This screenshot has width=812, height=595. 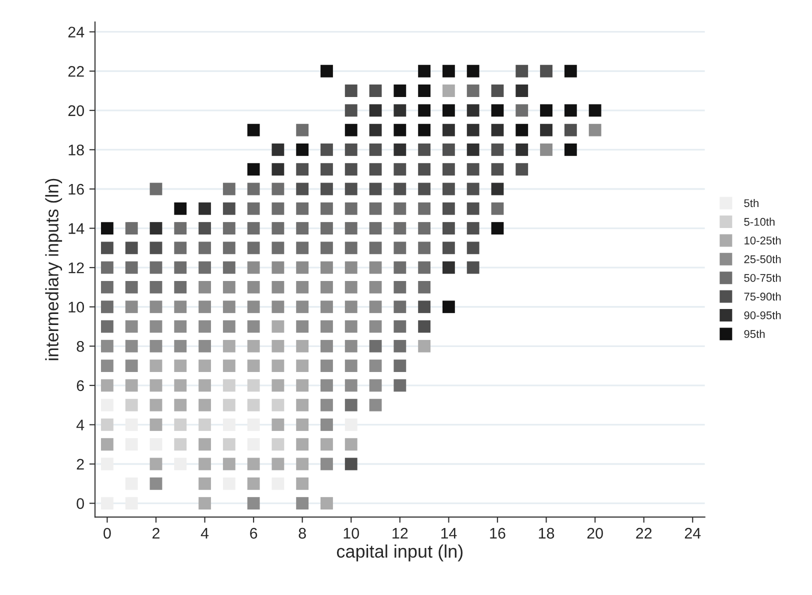 What do you see at coordinates (692, 533) in the screenshot?
I see `x-tick-label: 24` at bounding box center [692, 533].